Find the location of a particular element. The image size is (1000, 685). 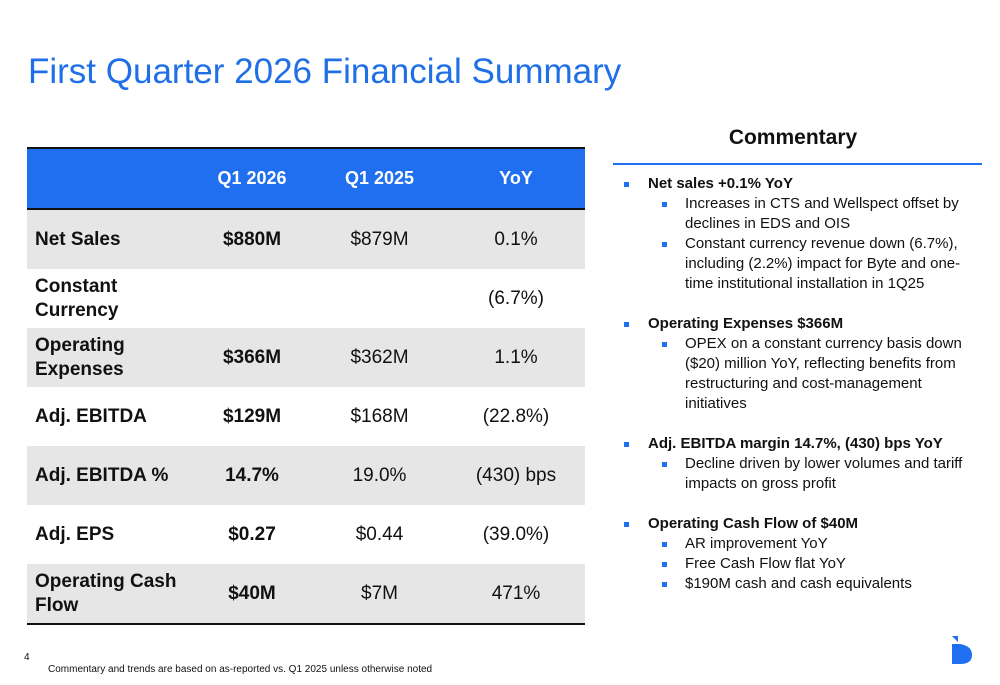

cell: $0.44 is located at coordinates (379, 534).